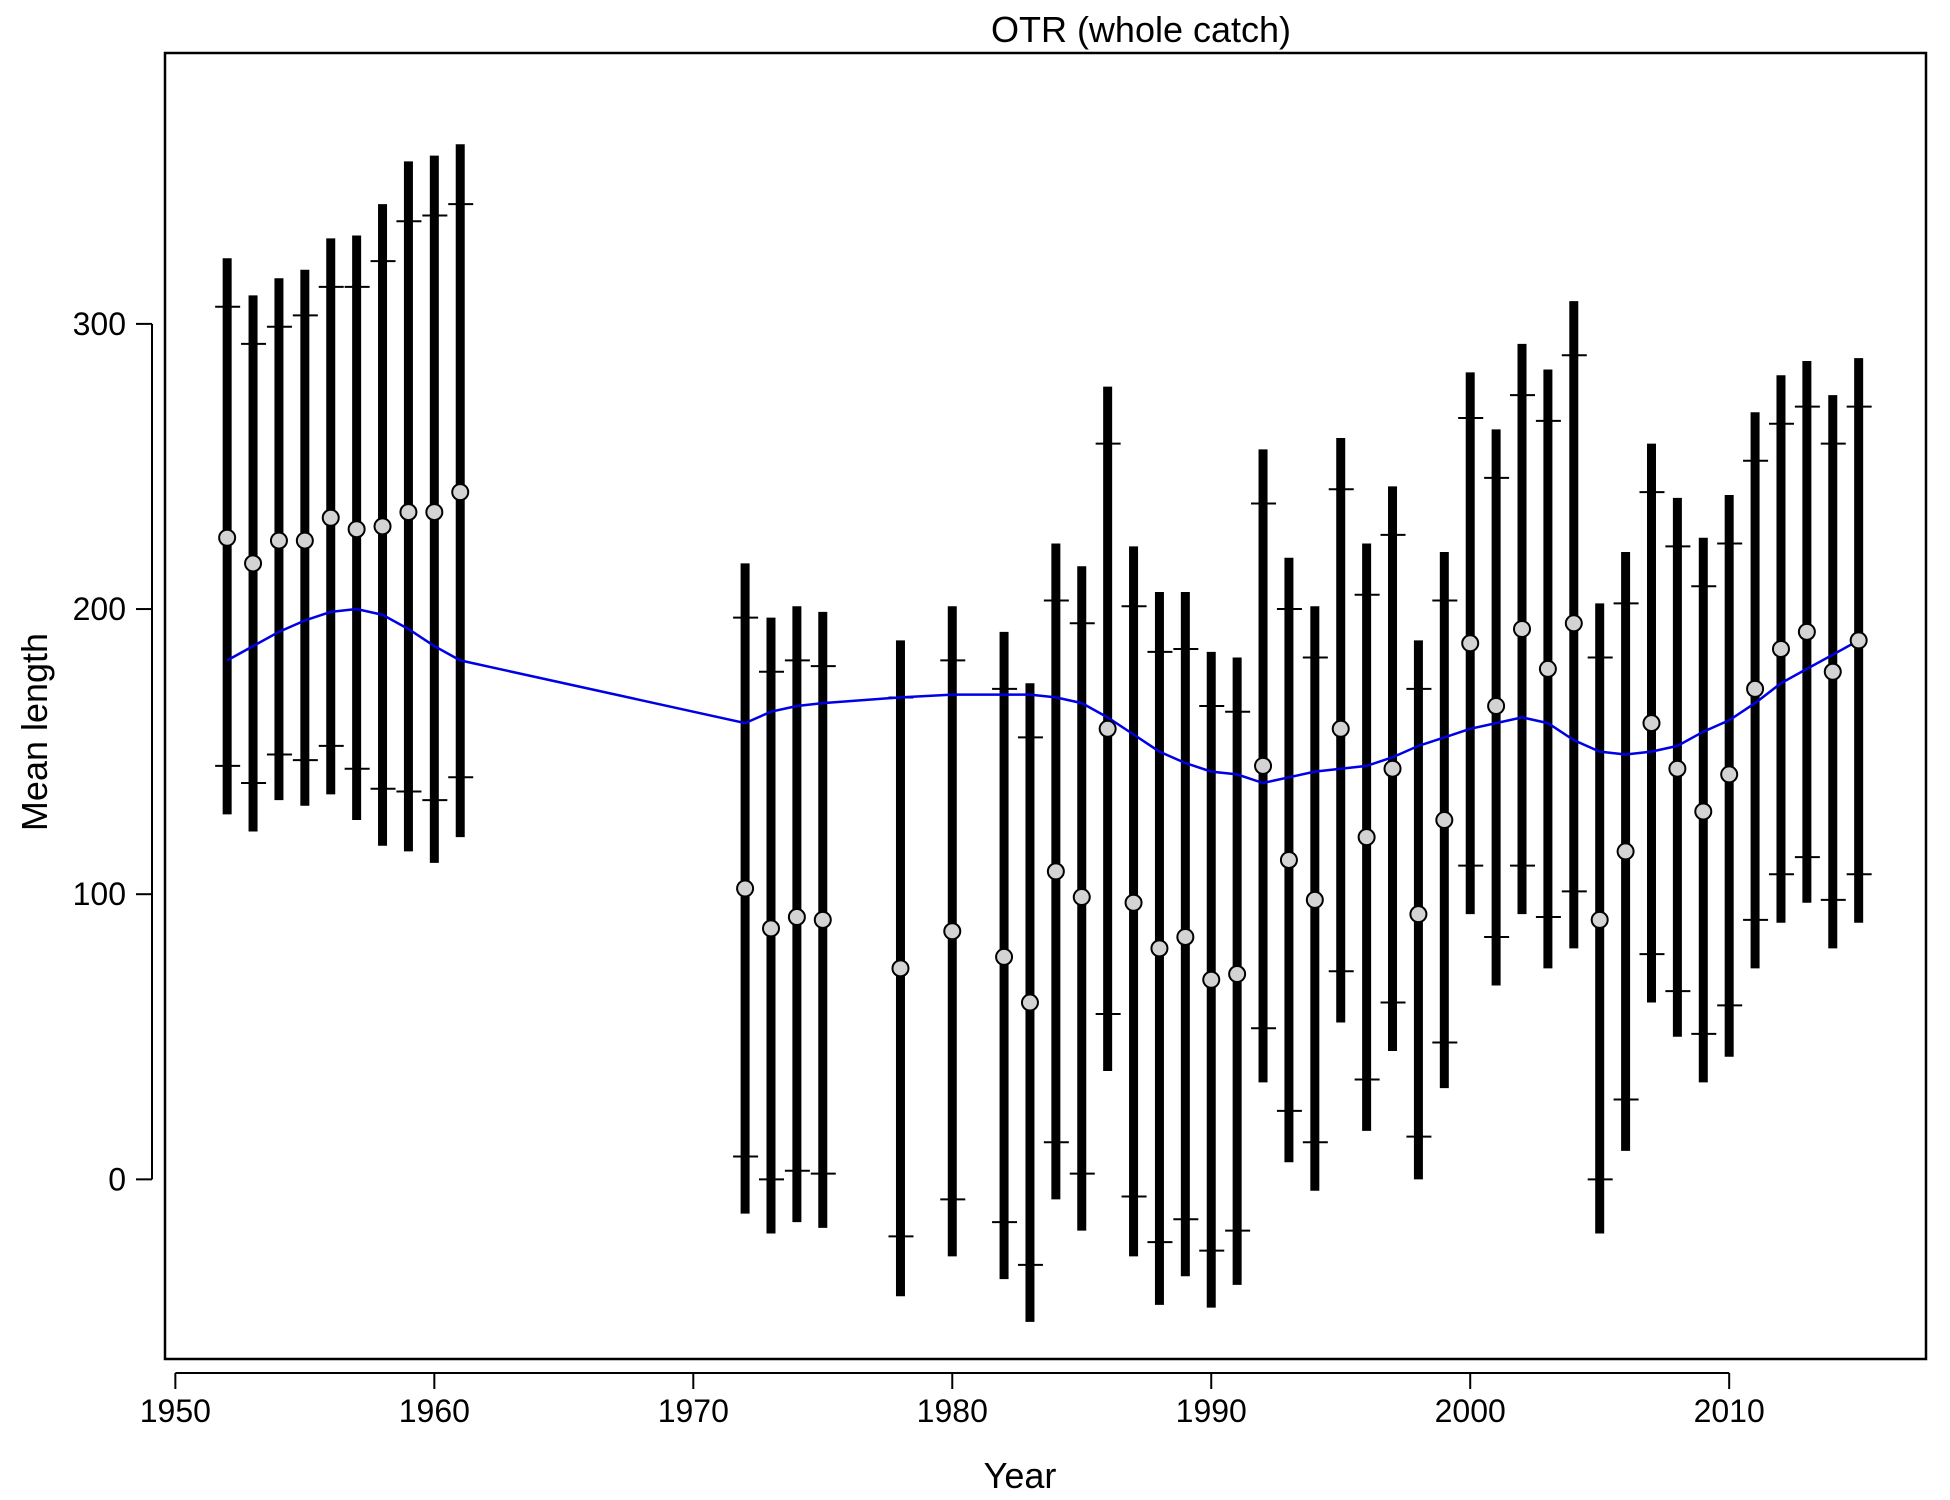  What do you see at coordinates (175, 1411) in the screenshot?
I see `x-tick-label-1950: 1950` at bounding box center [175, 1411].